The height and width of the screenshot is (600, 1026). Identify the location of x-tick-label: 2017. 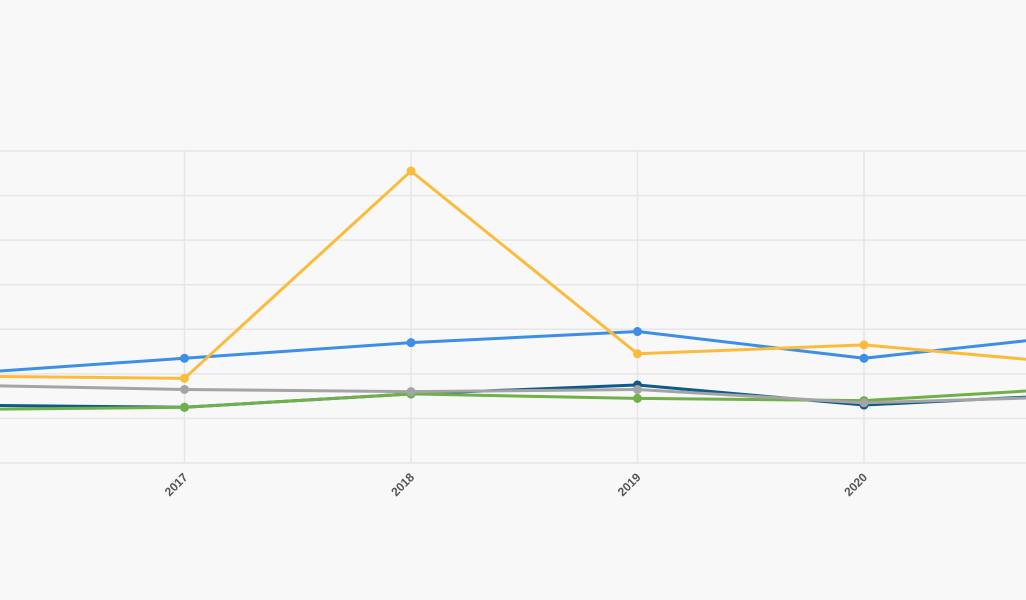
(176, 484).